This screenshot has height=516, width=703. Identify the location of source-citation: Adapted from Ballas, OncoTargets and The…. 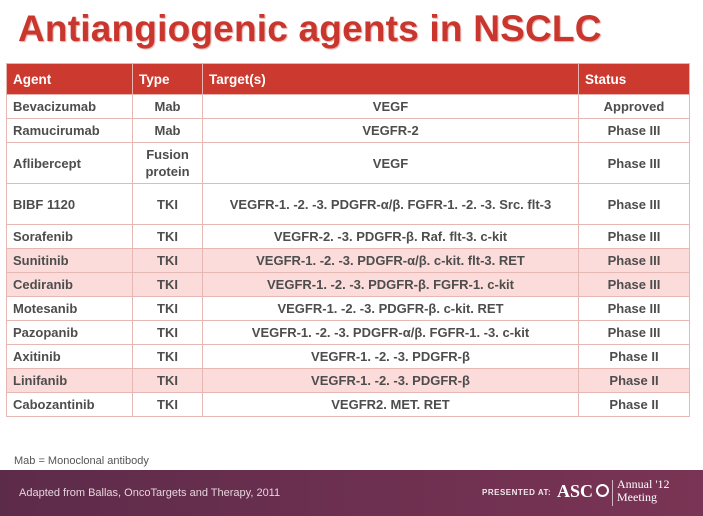
(150, 493).